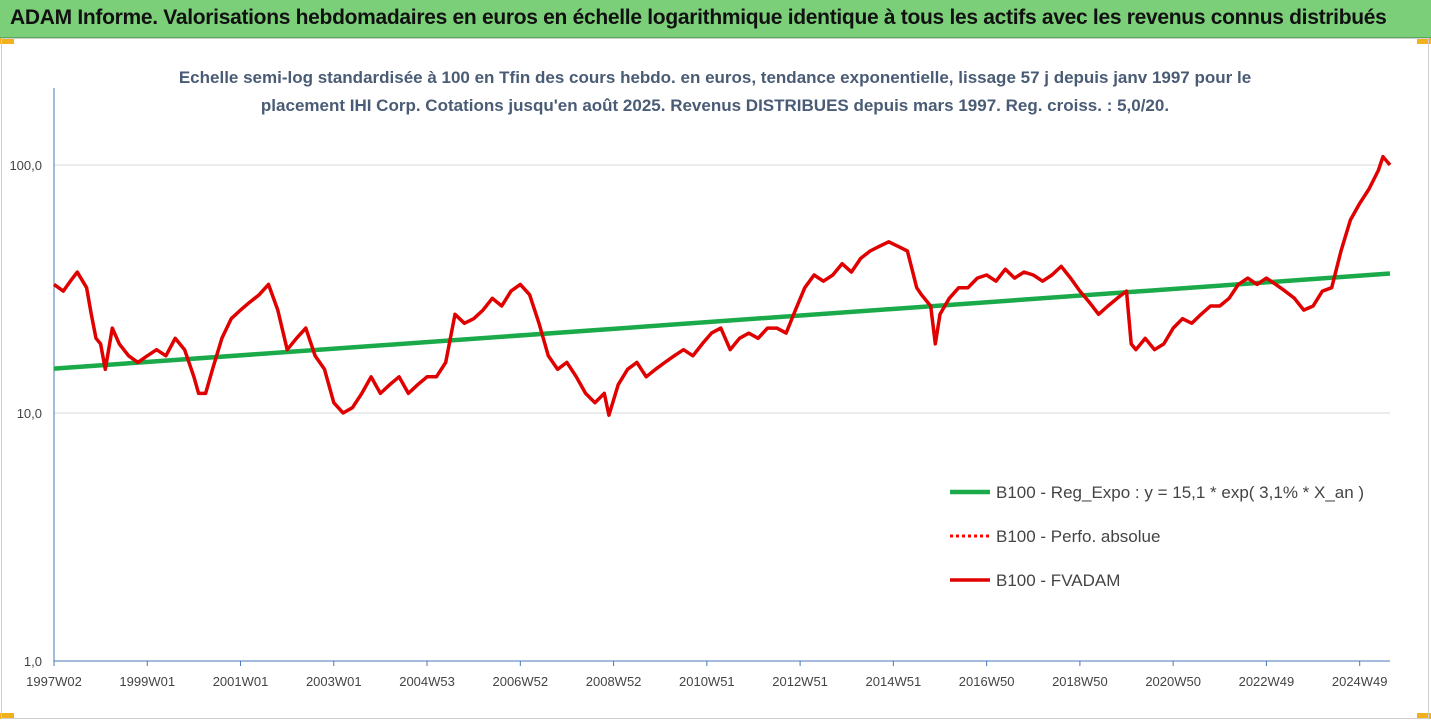 The height and width of the screenshot is (721, 1431). What do you see at coordinates (1424, 41) in the screenshot?
I see `corner-marker-top-right` at bounding box center [1424, 41].